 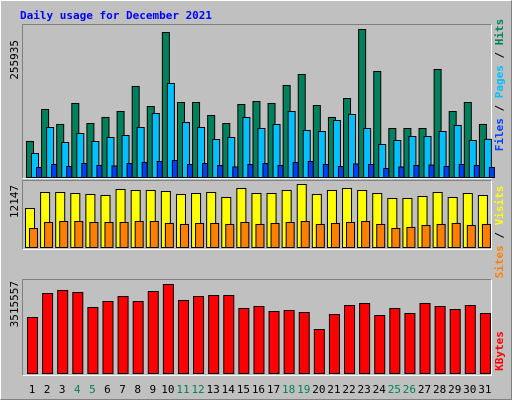 What do you see at coordinates (152, 389) in the screenshot?
I see `x-tick-label: 9` at bounding box center [152, 389].